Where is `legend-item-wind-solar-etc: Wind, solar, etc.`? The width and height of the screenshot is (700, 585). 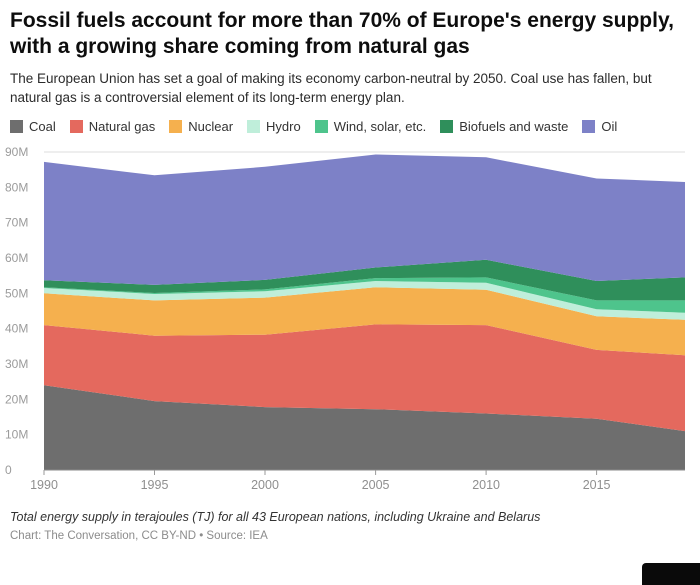
legend-item-wind-solar-etc: Wind, solar, etc. is located at coordinates (370, 126).